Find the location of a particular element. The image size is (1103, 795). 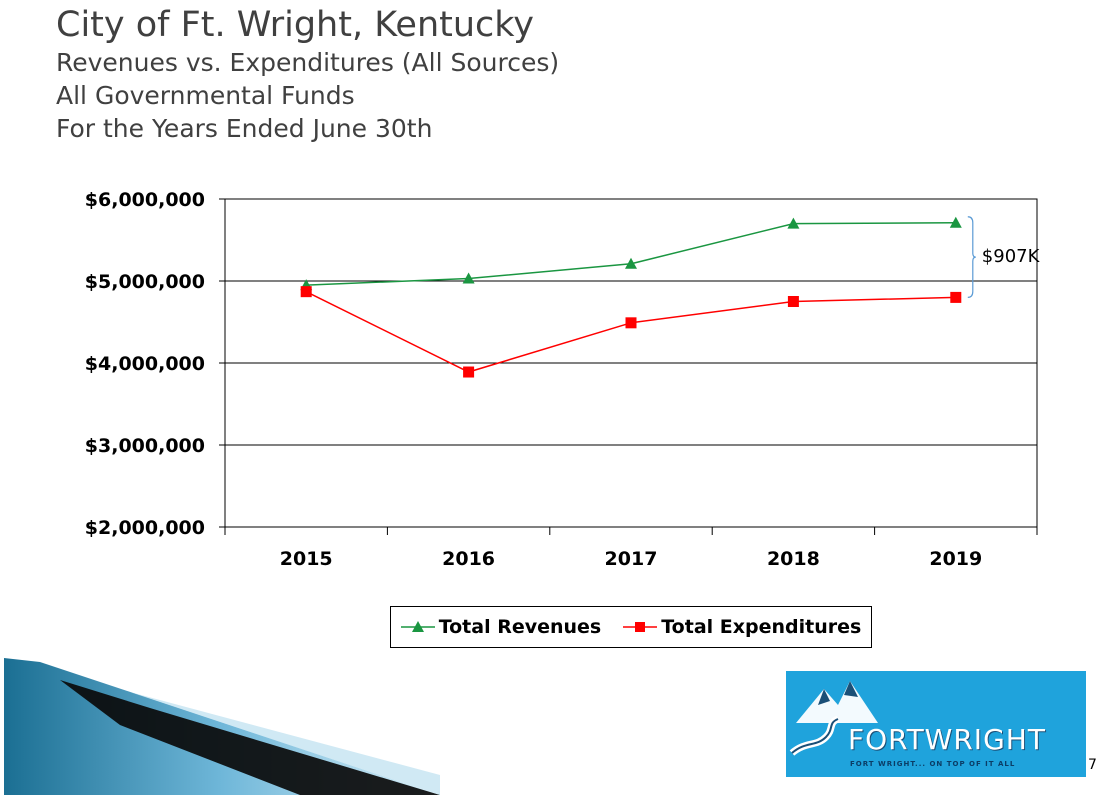

decorative-swoosh is located at coordinates (222, 726).